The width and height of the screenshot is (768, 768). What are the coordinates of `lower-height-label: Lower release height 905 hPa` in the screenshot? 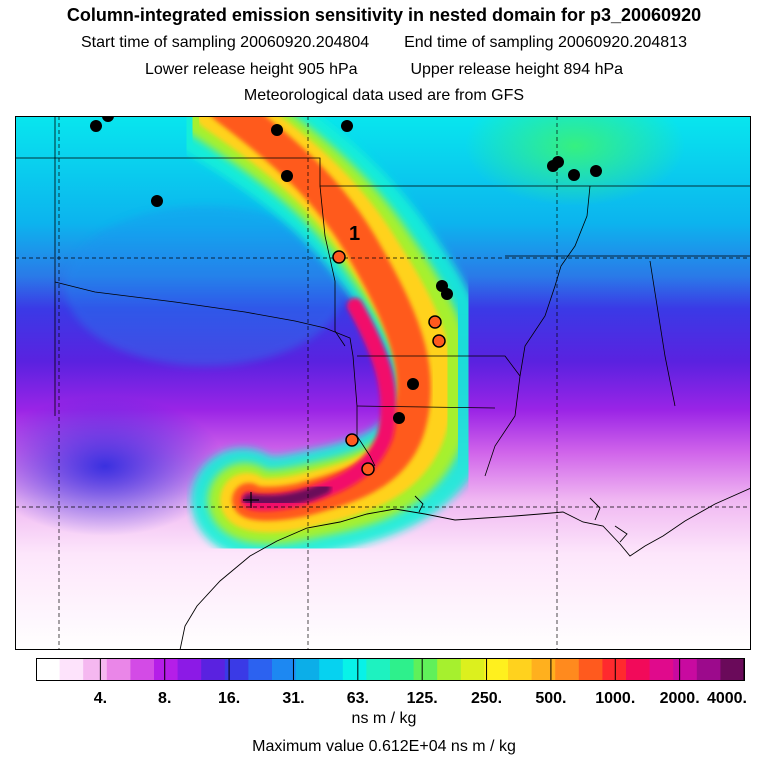 It's located at (251, 69).